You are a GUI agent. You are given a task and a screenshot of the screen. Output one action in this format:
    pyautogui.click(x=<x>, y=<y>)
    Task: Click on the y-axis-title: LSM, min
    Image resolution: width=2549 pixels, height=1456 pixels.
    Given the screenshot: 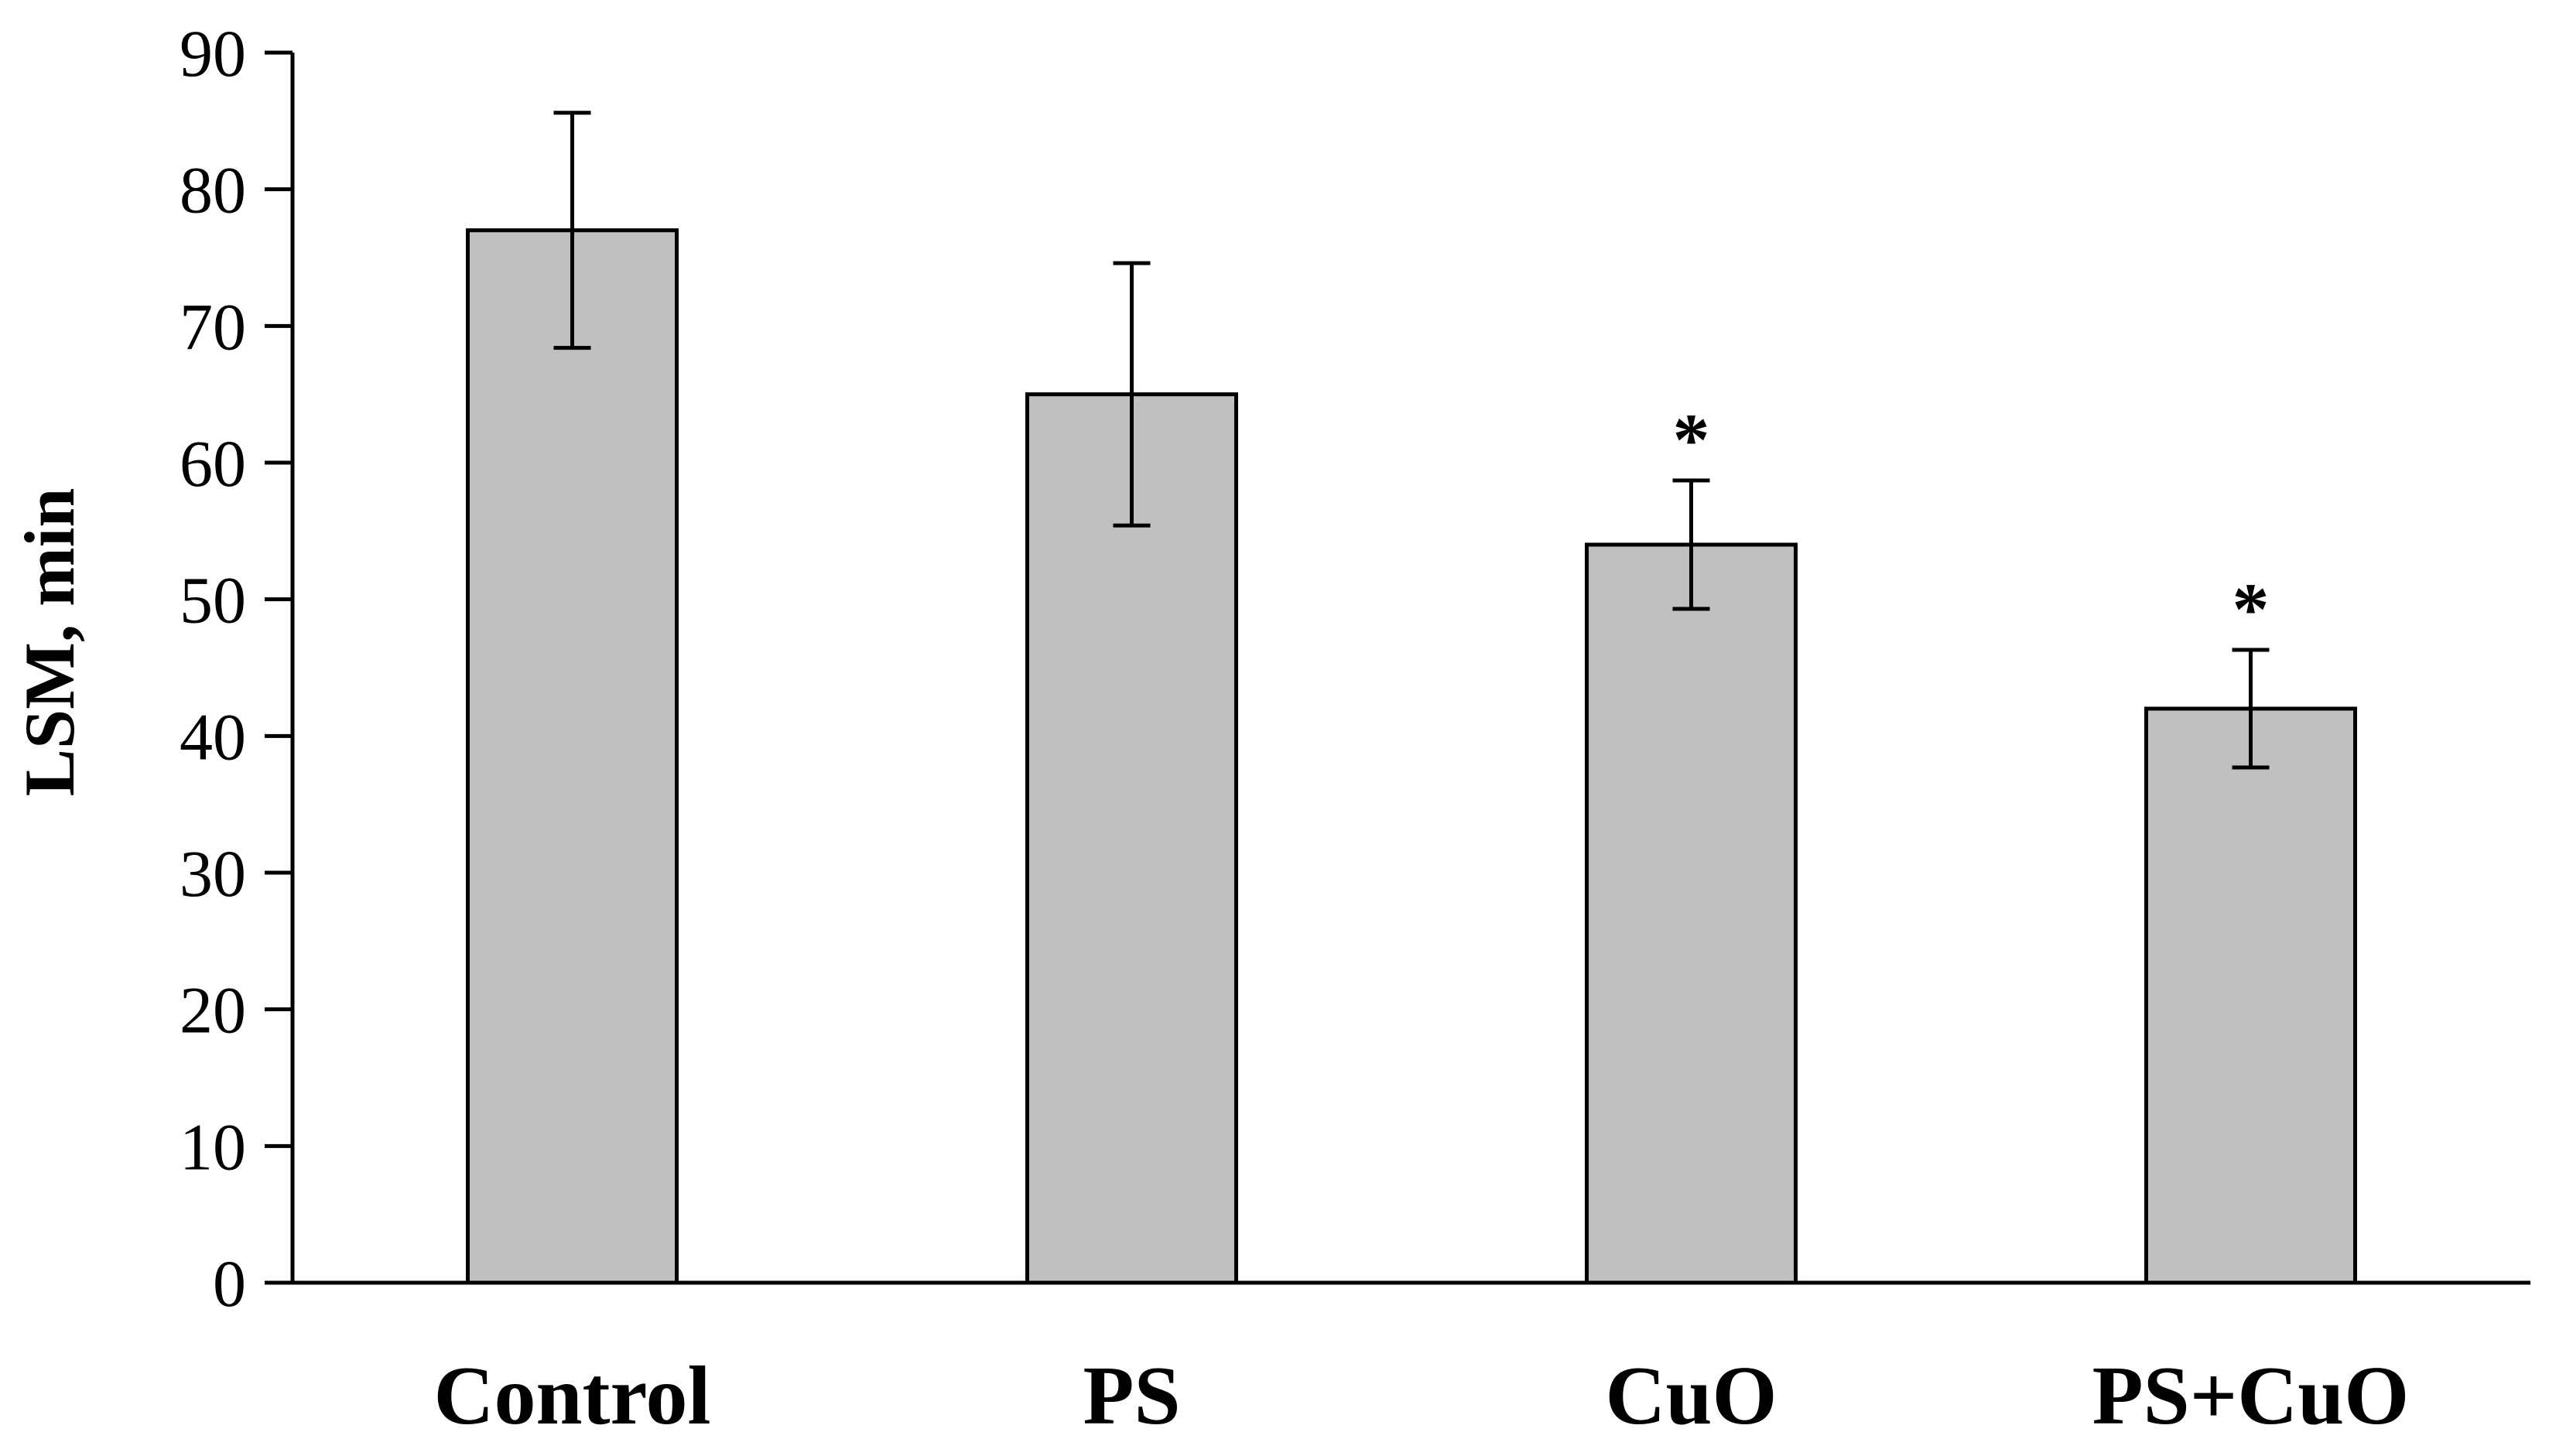 What is the action you would take?
    pyautogui.click(x=49, y=642)
    